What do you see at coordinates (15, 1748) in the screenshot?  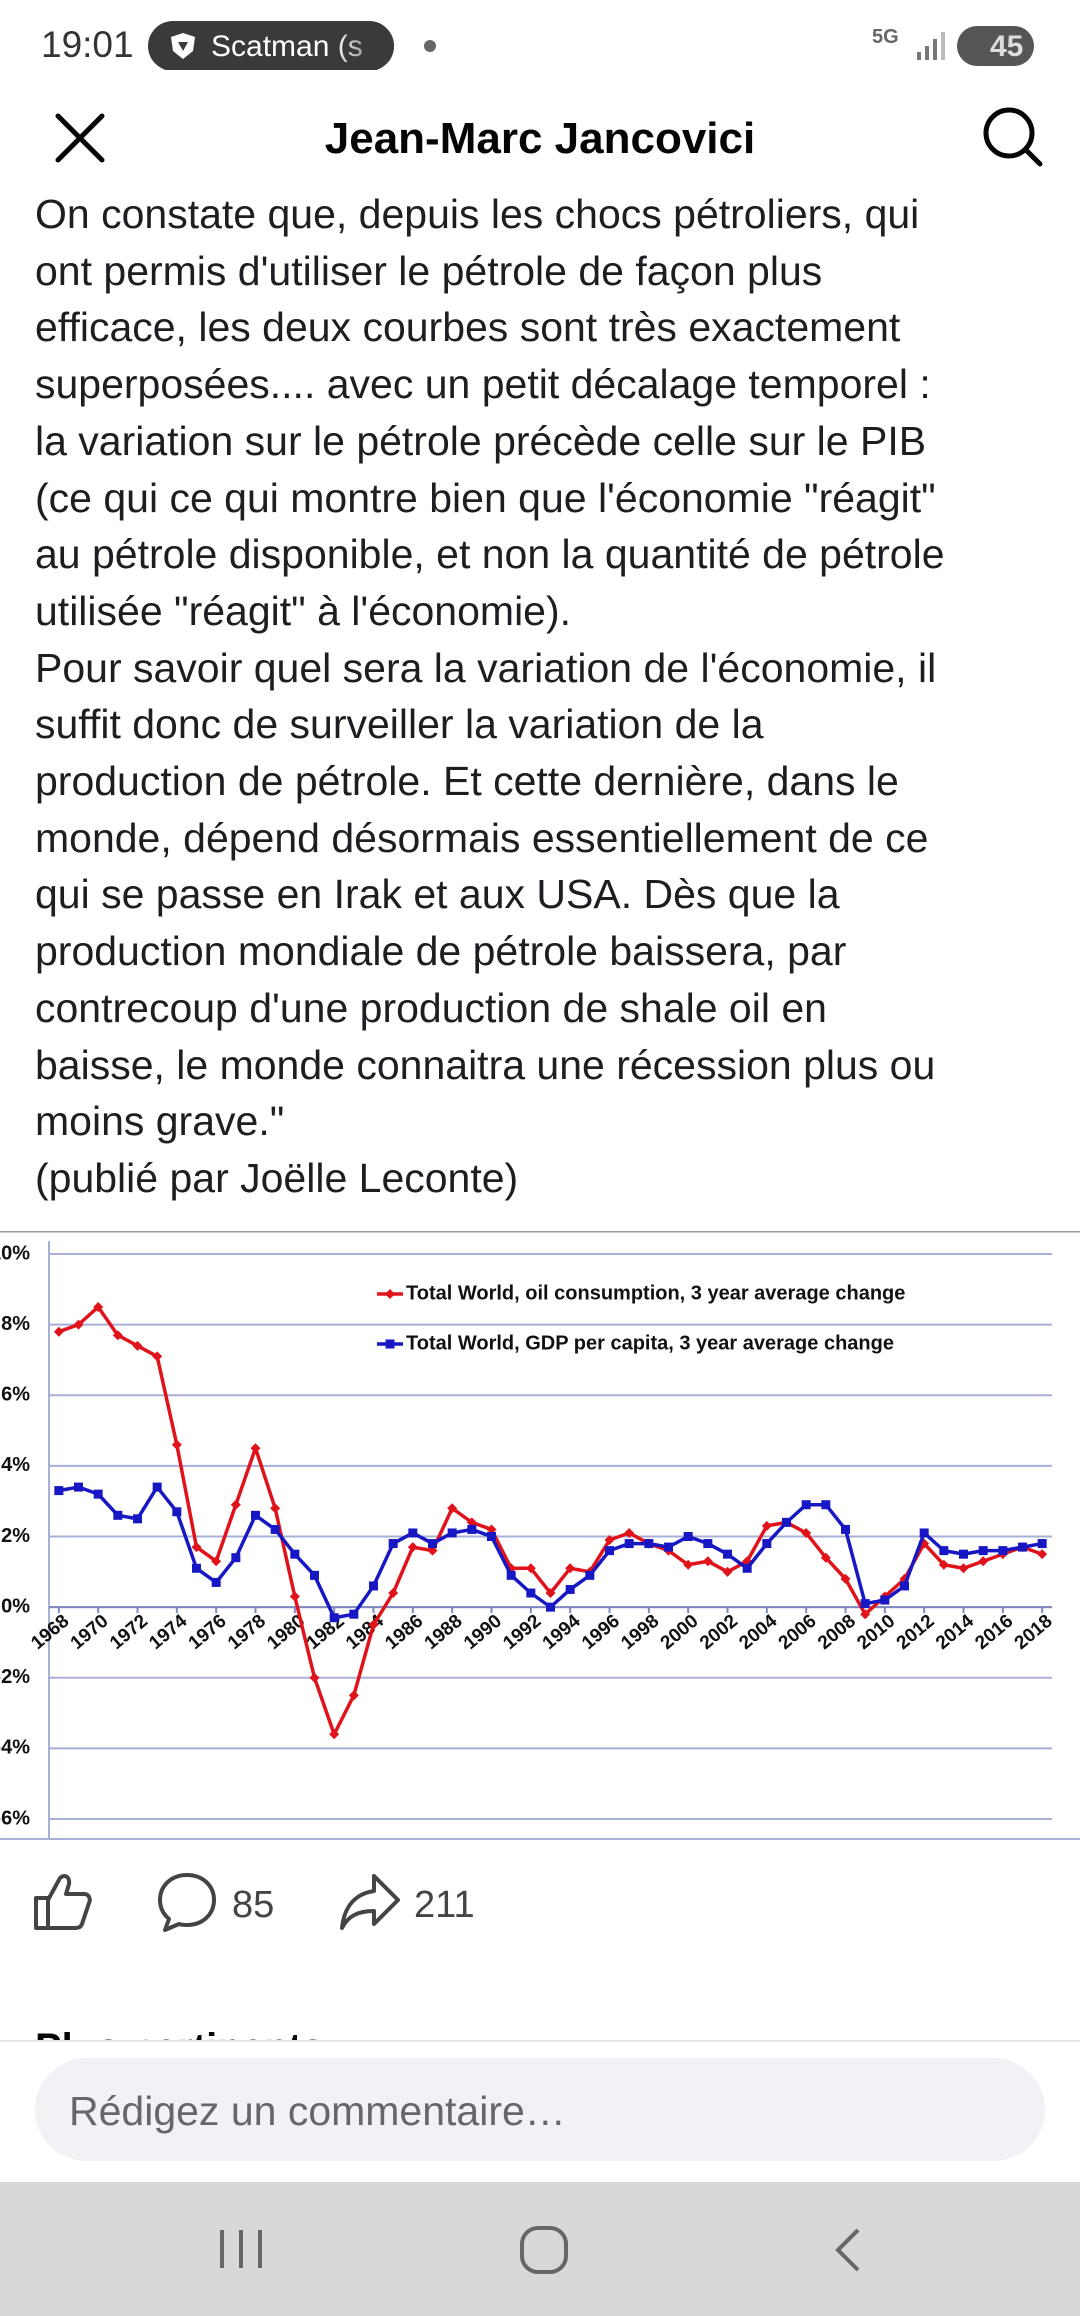 I see `y-tick-label: -4%` at bounding box center [15, 1748].